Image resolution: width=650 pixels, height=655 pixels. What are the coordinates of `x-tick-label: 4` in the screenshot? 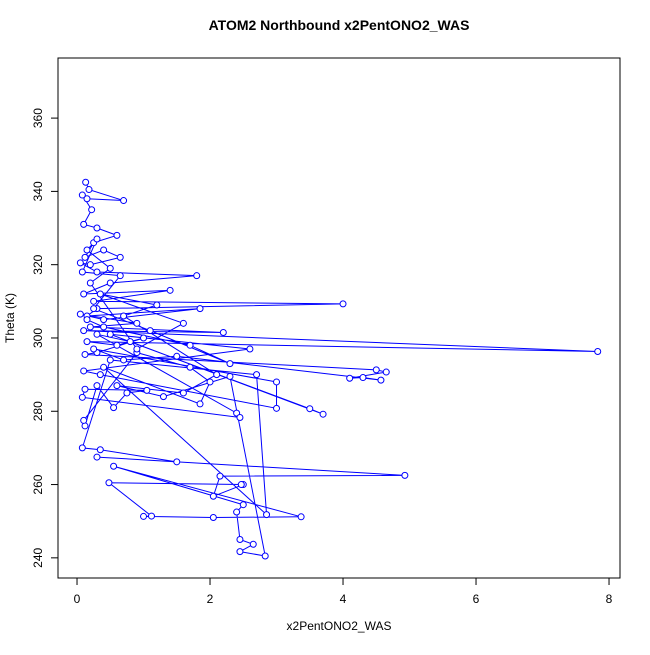 It's located at (343, 599).